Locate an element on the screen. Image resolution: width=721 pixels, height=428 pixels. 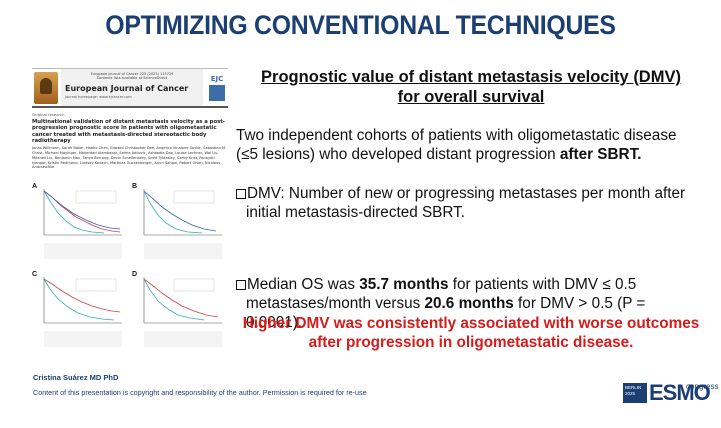
paper-homepage: journal homepage: www.ejcancer.com is located at coordinates (98, 97).